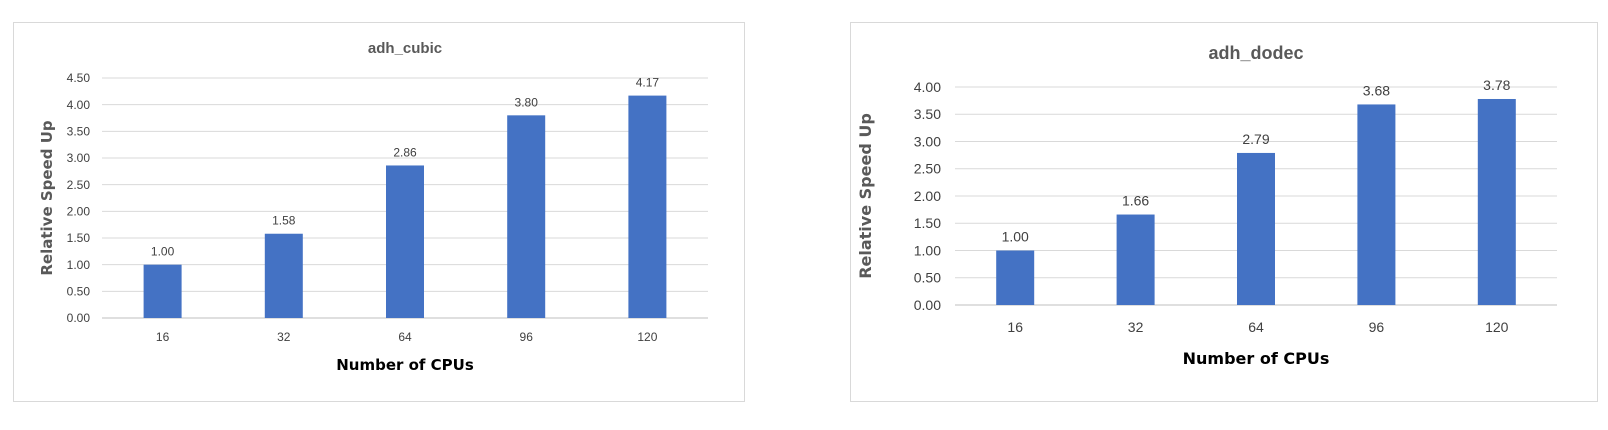 This screenshot has height=430, width=1608. What do you see at coordinates (79, 78) in the screenshot?
I see `y-tick-label: 4.50` at bounding box center [79, 78].